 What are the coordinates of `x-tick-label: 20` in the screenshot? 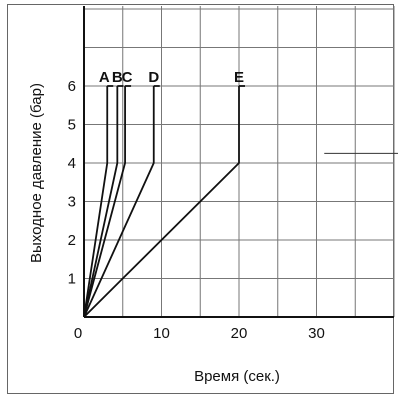 It's located at (239, 333).